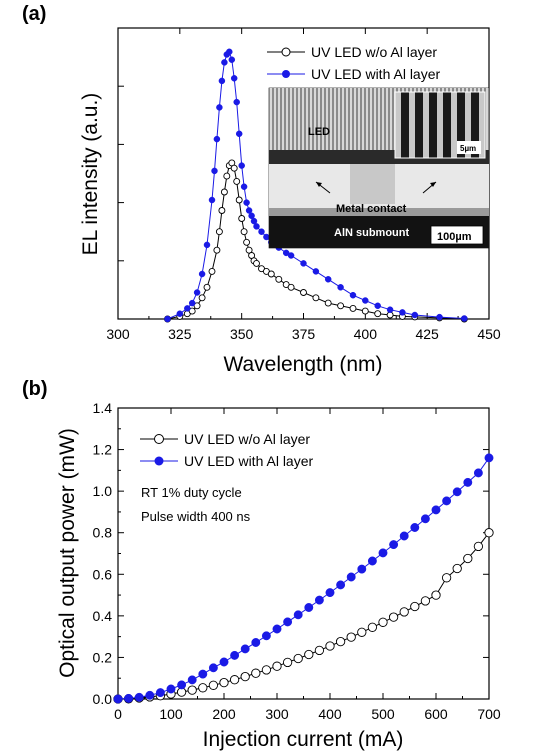 Image resolution: width=542 pixels, height=751 pixels. I want to click on panel-b-ytick-label: 0.2, so click(103, 657).